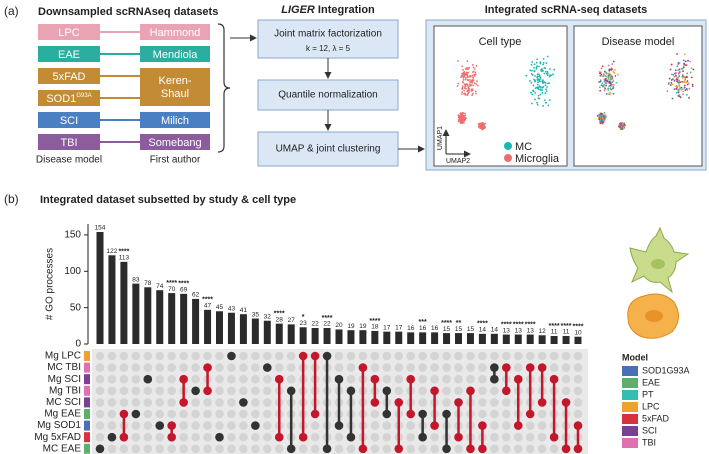 Image resolution: width=709 pixels, height=454 pixels. What do you see at coordinates (69, 55) in the screenshot?
I see `model-label: EAE` at bounding box center [69, 55].